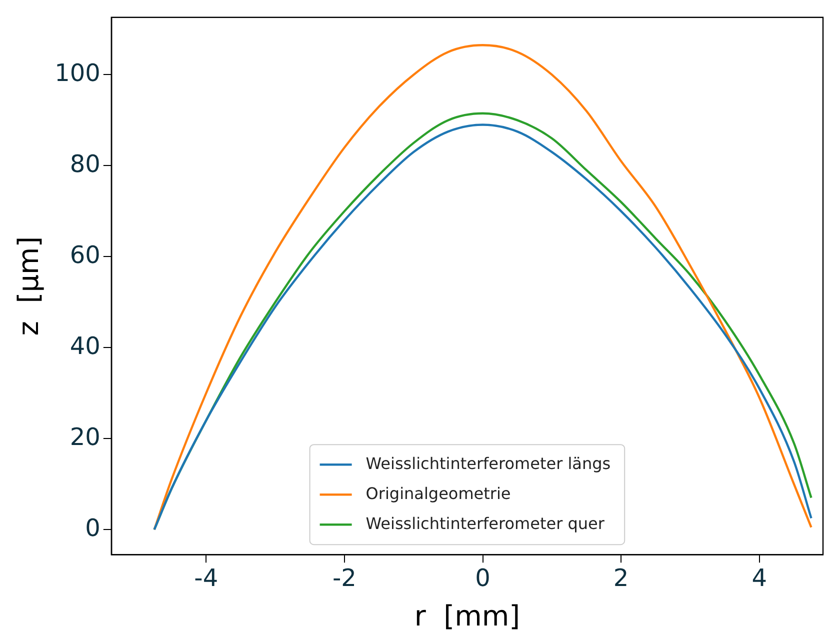 The width and height of the screenshot is (837, 641). I want to click on x-tick-label: 4, so click(760, 578).